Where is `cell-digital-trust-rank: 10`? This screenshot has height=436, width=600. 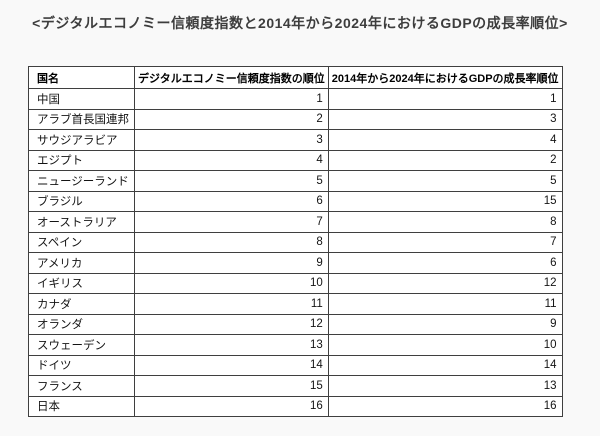 cell-digital-trust-rank: 10 is located at coordinates (231, 283).